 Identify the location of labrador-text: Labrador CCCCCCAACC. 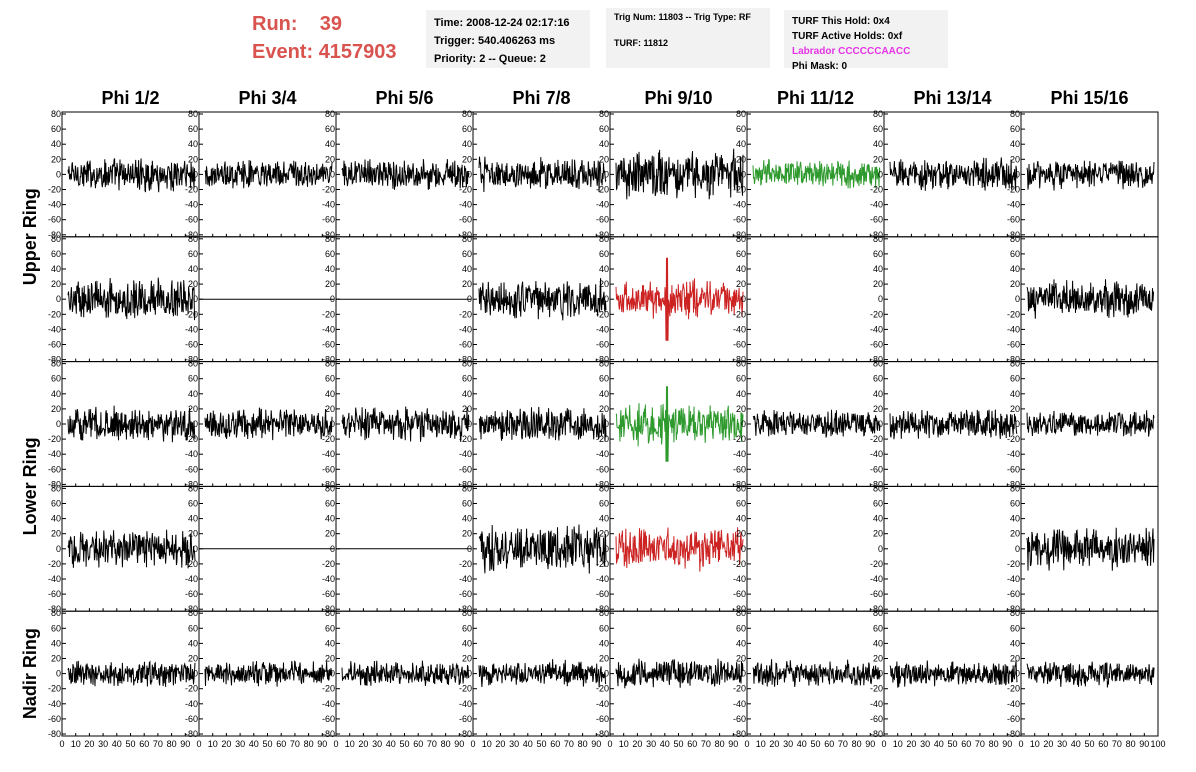
(851, 51).